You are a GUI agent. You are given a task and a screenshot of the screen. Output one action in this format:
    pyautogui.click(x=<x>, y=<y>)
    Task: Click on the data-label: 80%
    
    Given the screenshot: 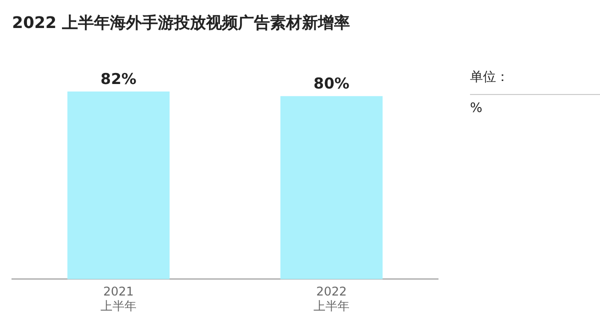 What is the action you would take?
    pyautogui.click(x=332, y=83)
    